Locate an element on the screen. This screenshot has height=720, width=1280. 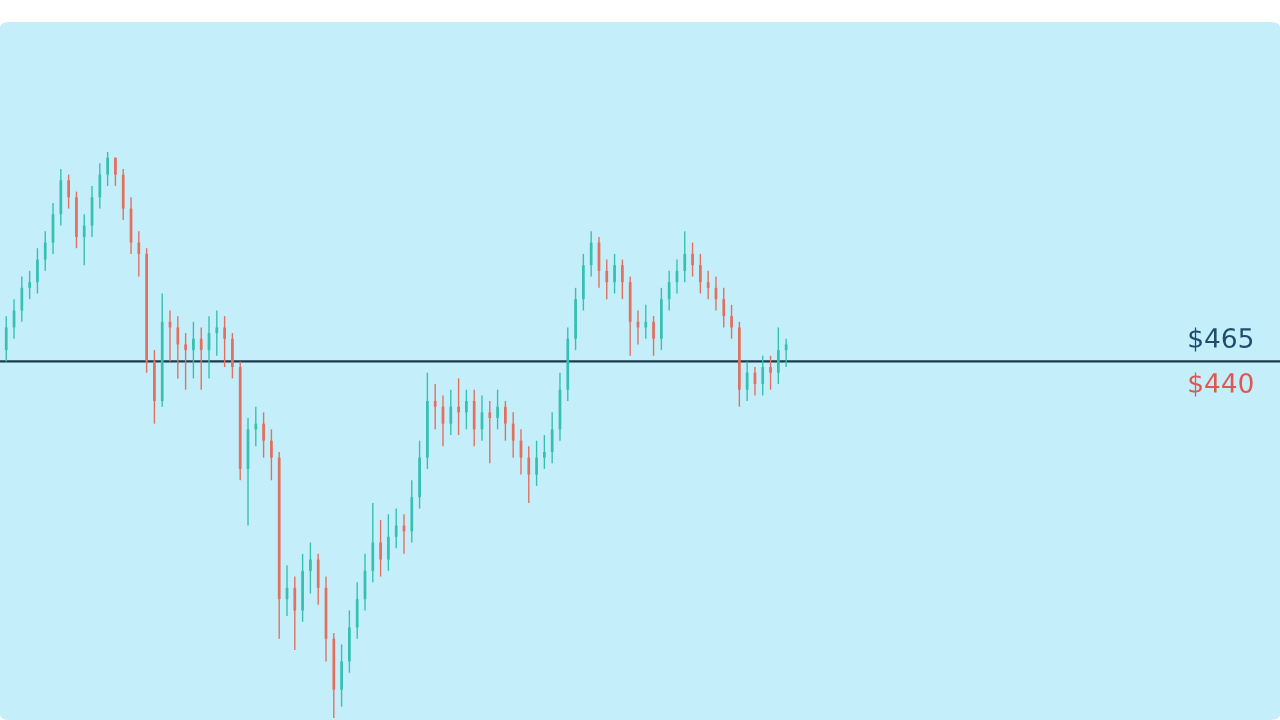
text: $465 is located at coordinates (1221, 339).